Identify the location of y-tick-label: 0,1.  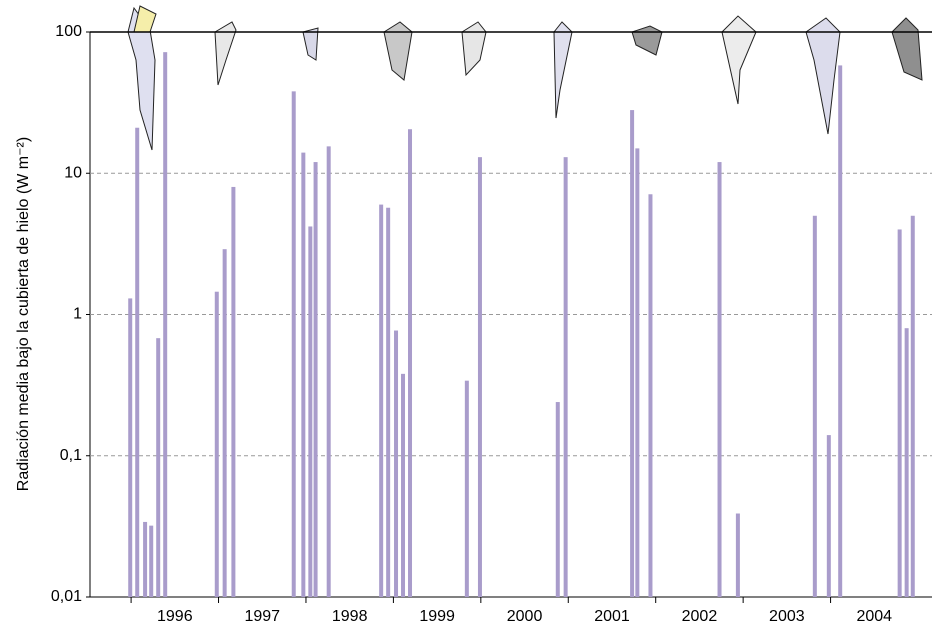
(71, 455).